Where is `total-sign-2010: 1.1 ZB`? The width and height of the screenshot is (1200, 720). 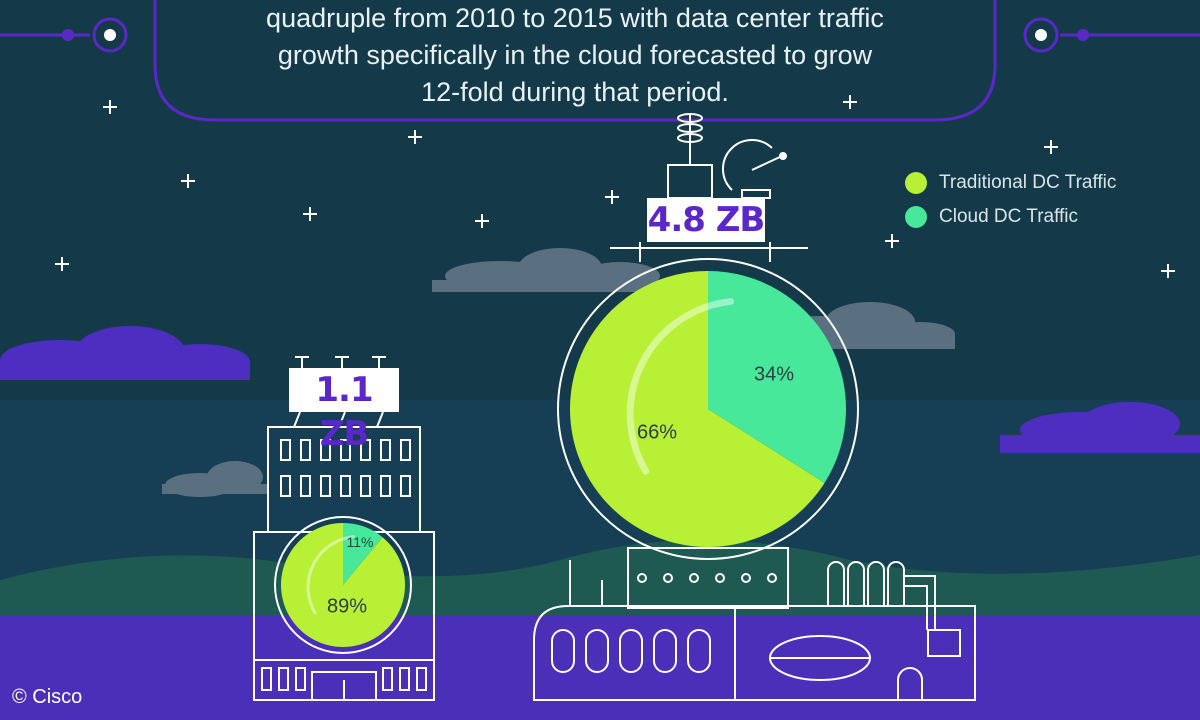
total-sign-2010: 1.1 ZB is located at coordinates (344, 411).